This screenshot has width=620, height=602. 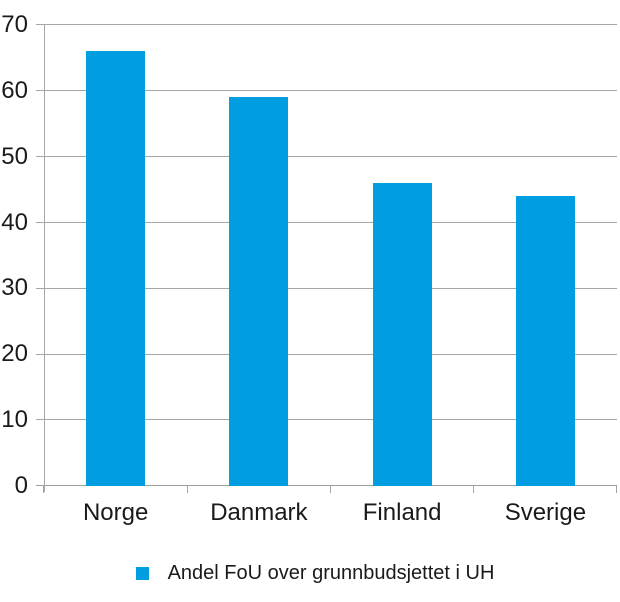 I want to click on y-axis-tick-label-0: 0, so click(x=21, y=485).